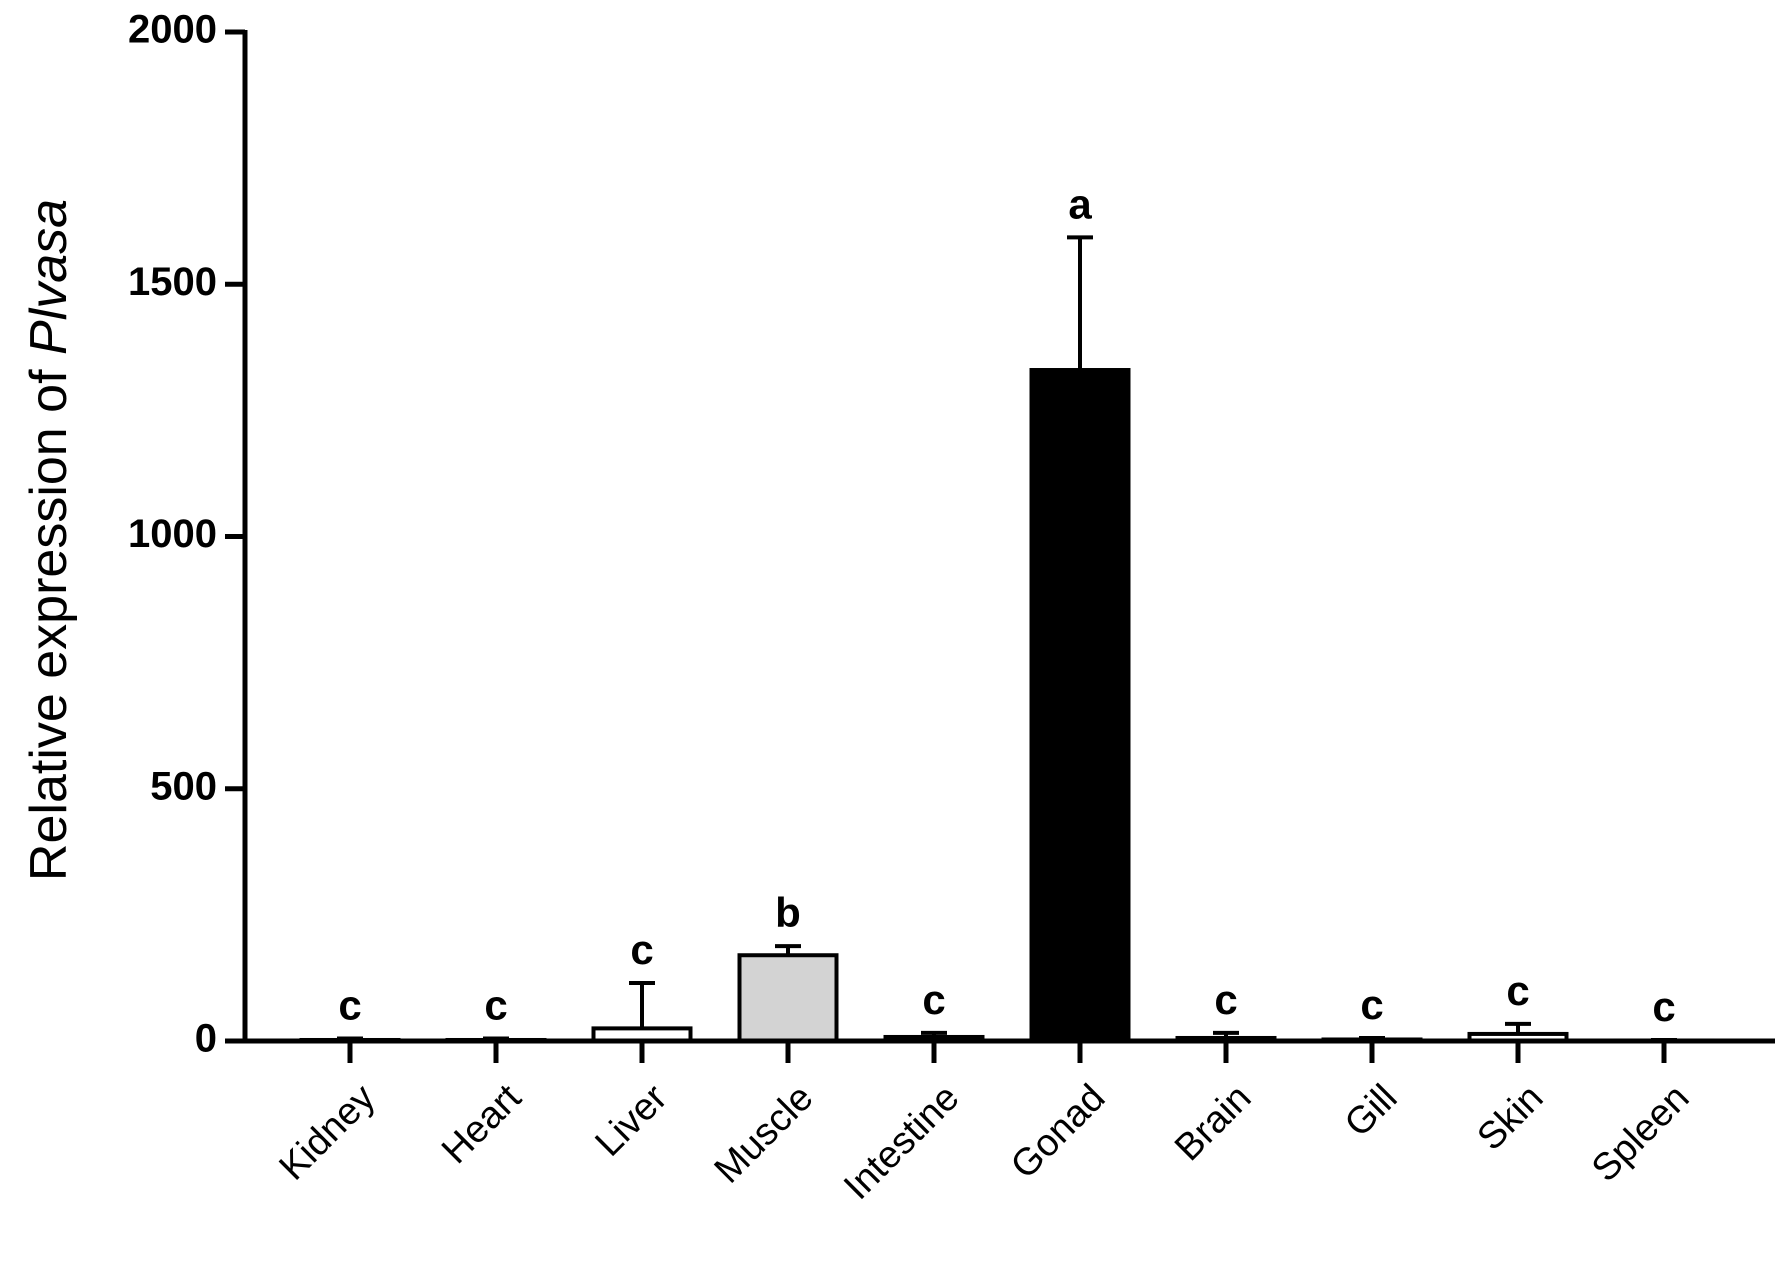 The image size is (1782, 1262). I want to click on x-tick-label: Kidney, so click(328, 1133).